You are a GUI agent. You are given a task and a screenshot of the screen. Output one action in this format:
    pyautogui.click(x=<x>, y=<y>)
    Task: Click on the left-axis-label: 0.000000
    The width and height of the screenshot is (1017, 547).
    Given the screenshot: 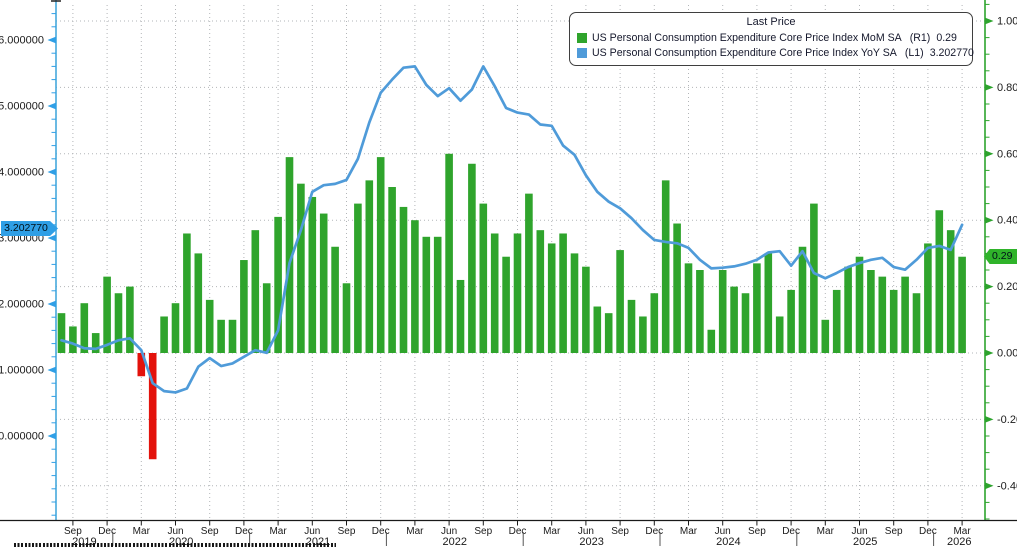 What is the action you would take?
    pyautogui.click(x=22, y=437)
    